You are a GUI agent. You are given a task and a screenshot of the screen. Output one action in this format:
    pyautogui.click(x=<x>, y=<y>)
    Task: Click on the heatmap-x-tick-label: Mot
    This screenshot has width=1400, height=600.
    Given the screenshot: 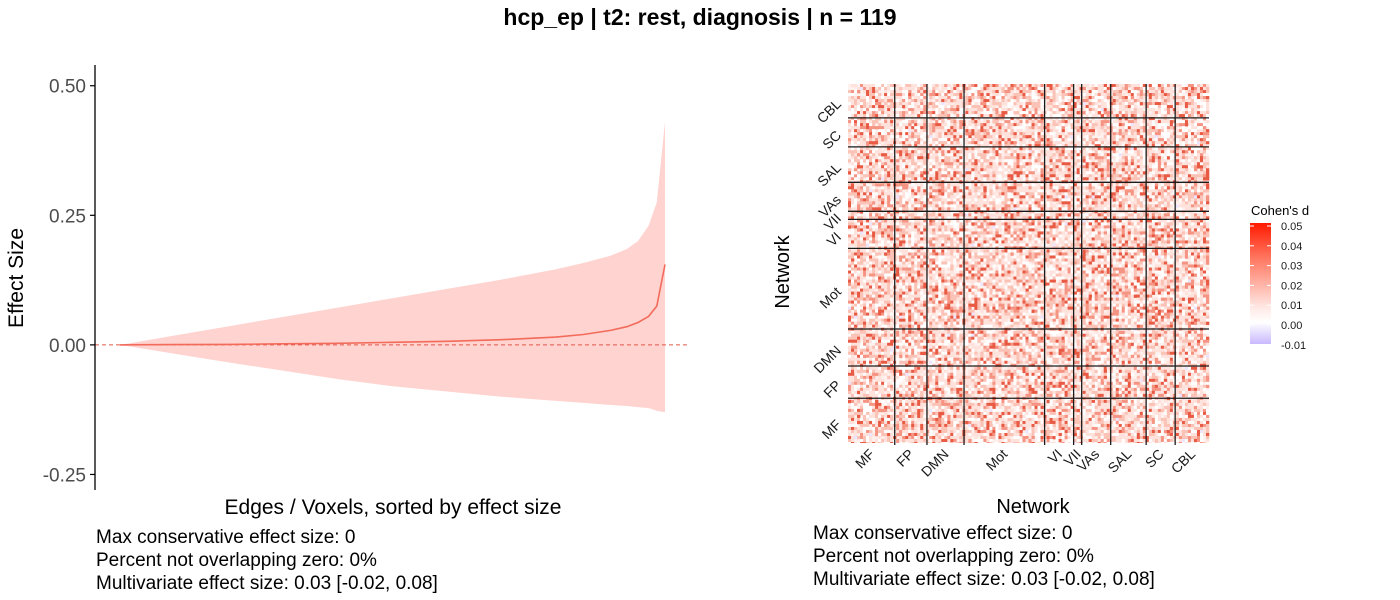 What is the action you would take?
    pyautogui.click(x=997, y=460)
    